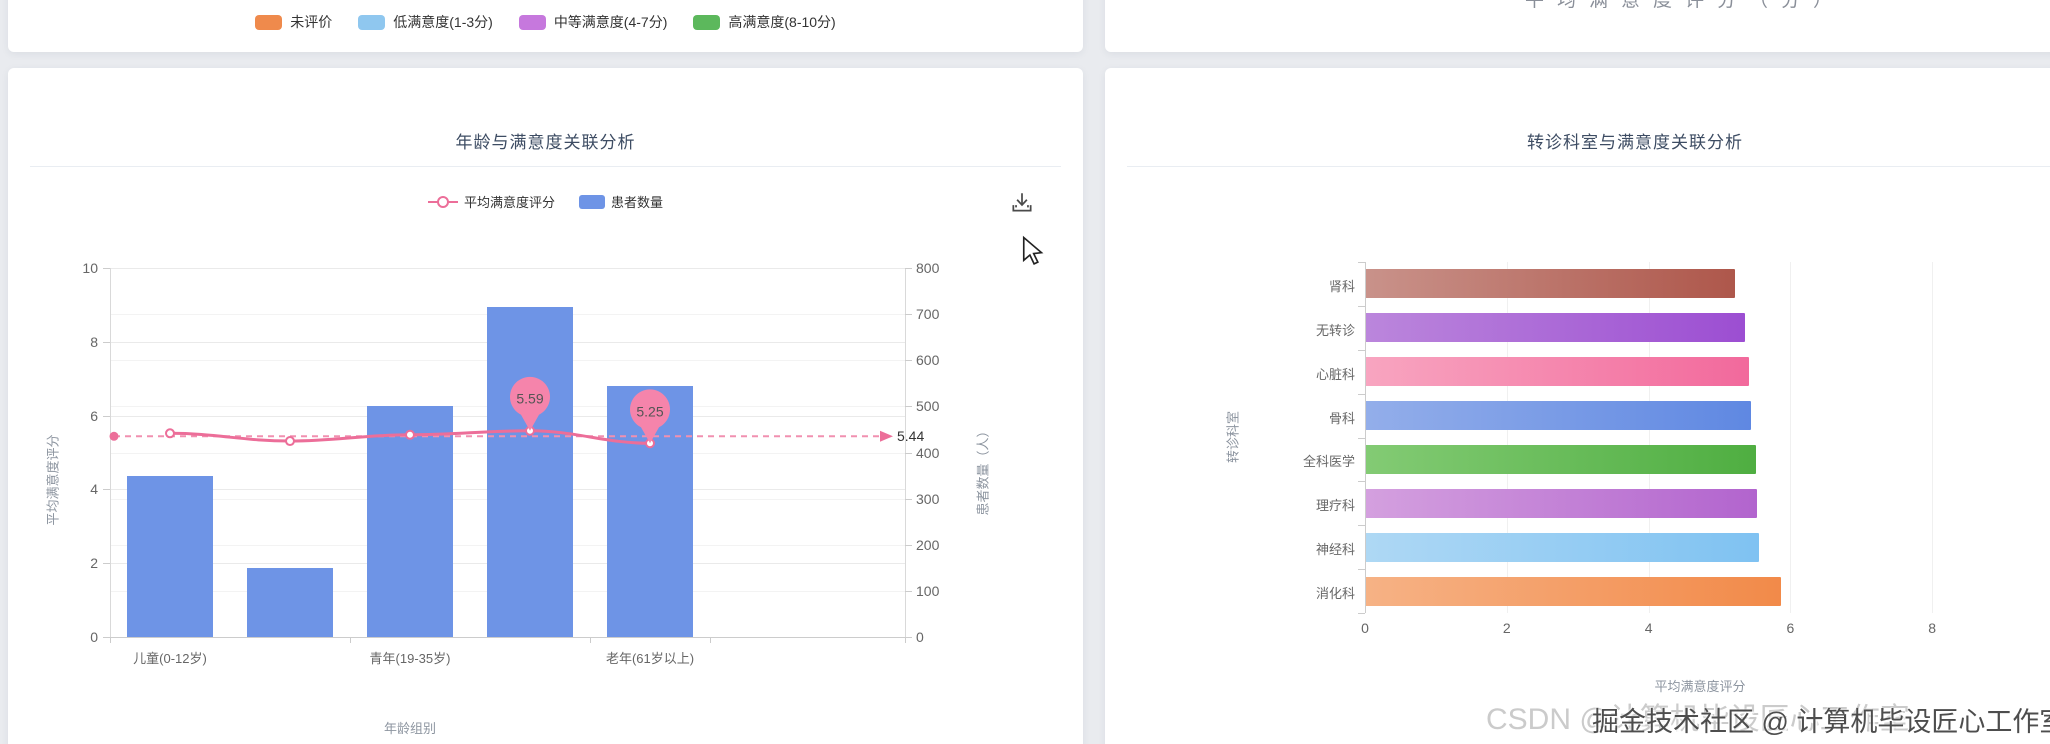 This screenshot has width=2050, height=744. I want to click on legend-item: 未评价, so click(293, 22).